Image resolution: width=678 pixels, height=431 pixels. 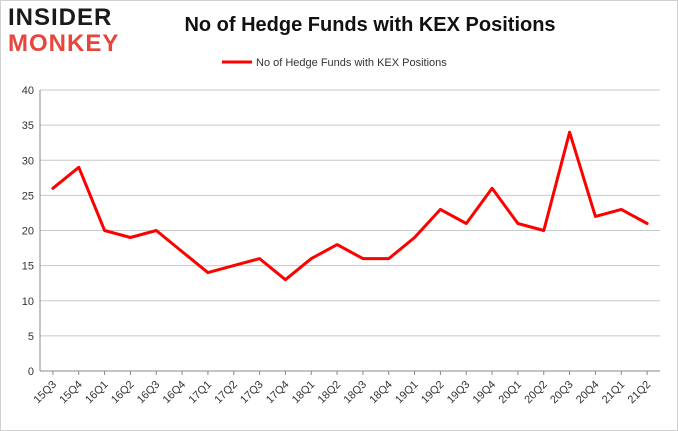 I want to click on y-tick-label: 10, so click(x=28, y=302).